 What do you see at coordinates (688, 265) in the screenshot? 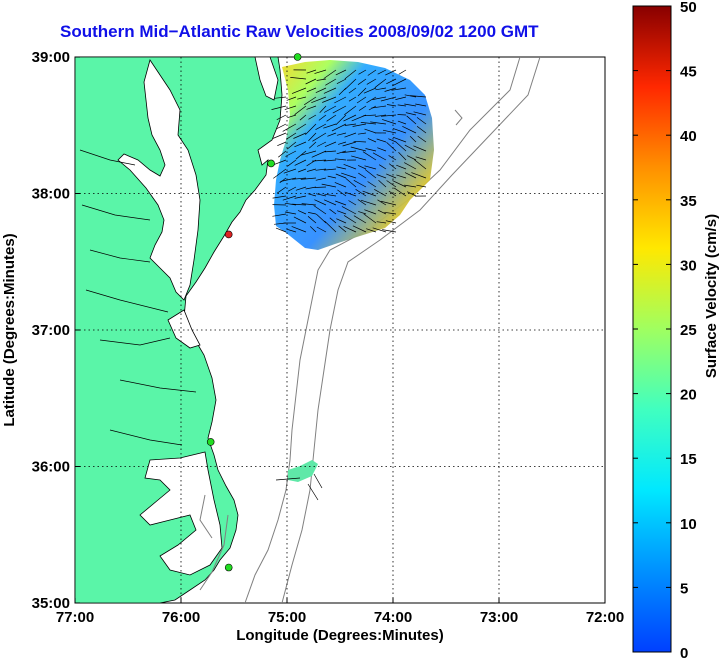
I see `colorbar-tick-label: 30` at bounding box center [688, 265].